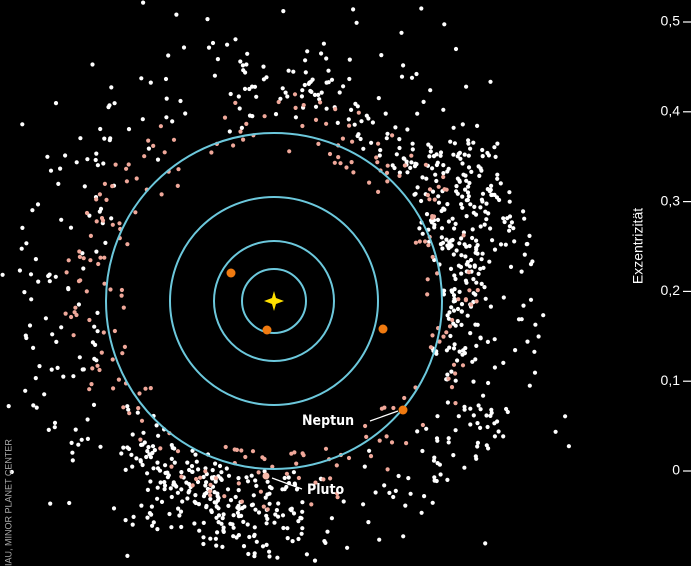  What do you see at coordinates (287, 483) in the screenshot?
I see `leader-line` at bounding box center [287, 483].